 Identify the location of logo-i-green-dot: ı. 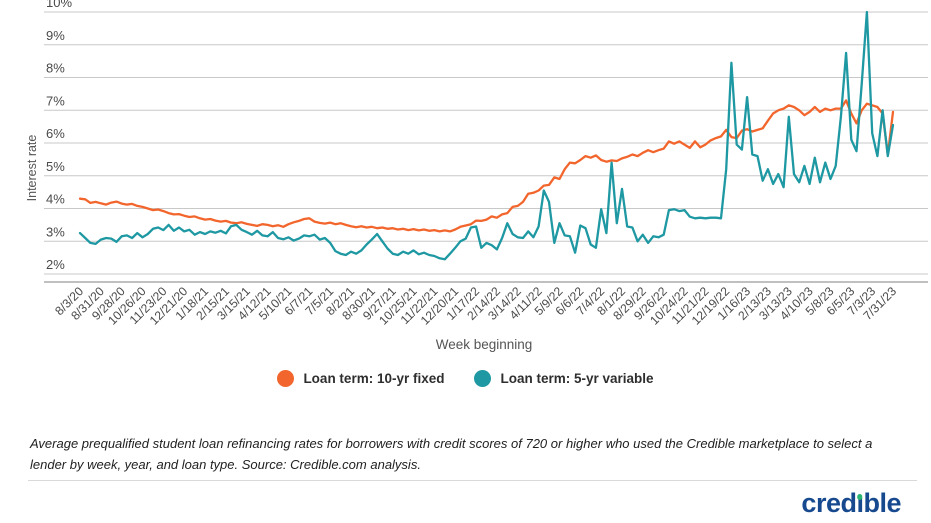
(860, 503).